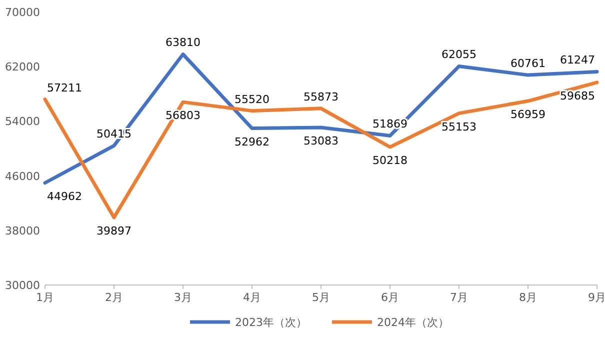 The height and width of the screenshot is (340, 605). Describe the element at coordinates (114, 297) in the screenshot. I see `x-tick-label: 2月` at that location.